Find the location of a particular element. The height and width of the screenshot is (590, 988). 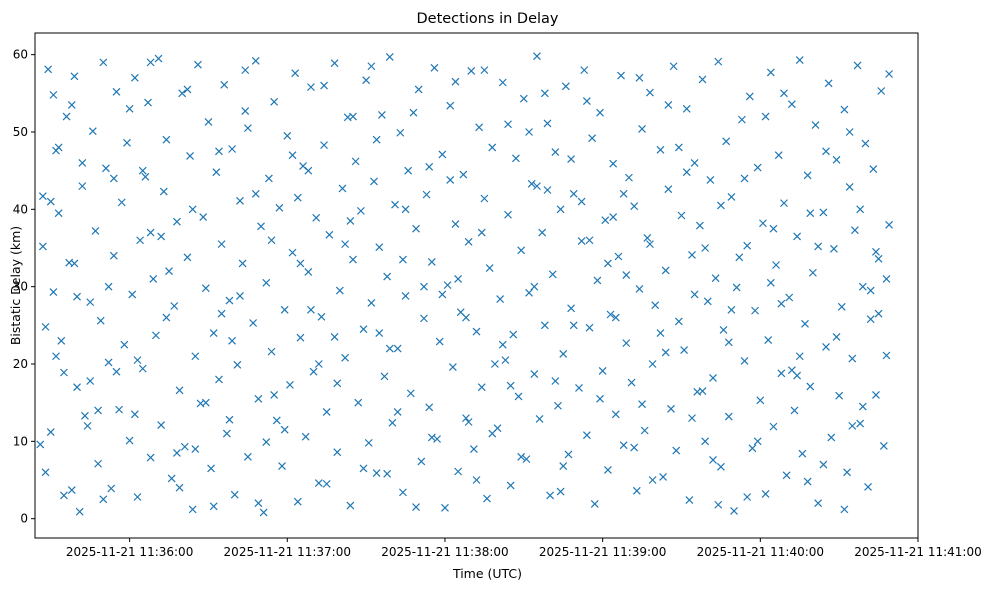

x-tick-label: 2025-11-21 11:40:00 is located at coordinates (760, 552).